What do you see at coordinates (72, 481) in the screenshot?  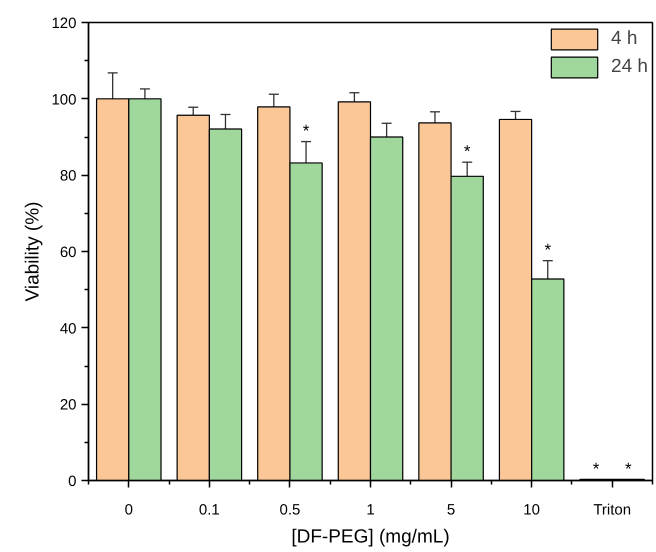 I see `y-tick-label: 0` at bounding box center [72, 481].